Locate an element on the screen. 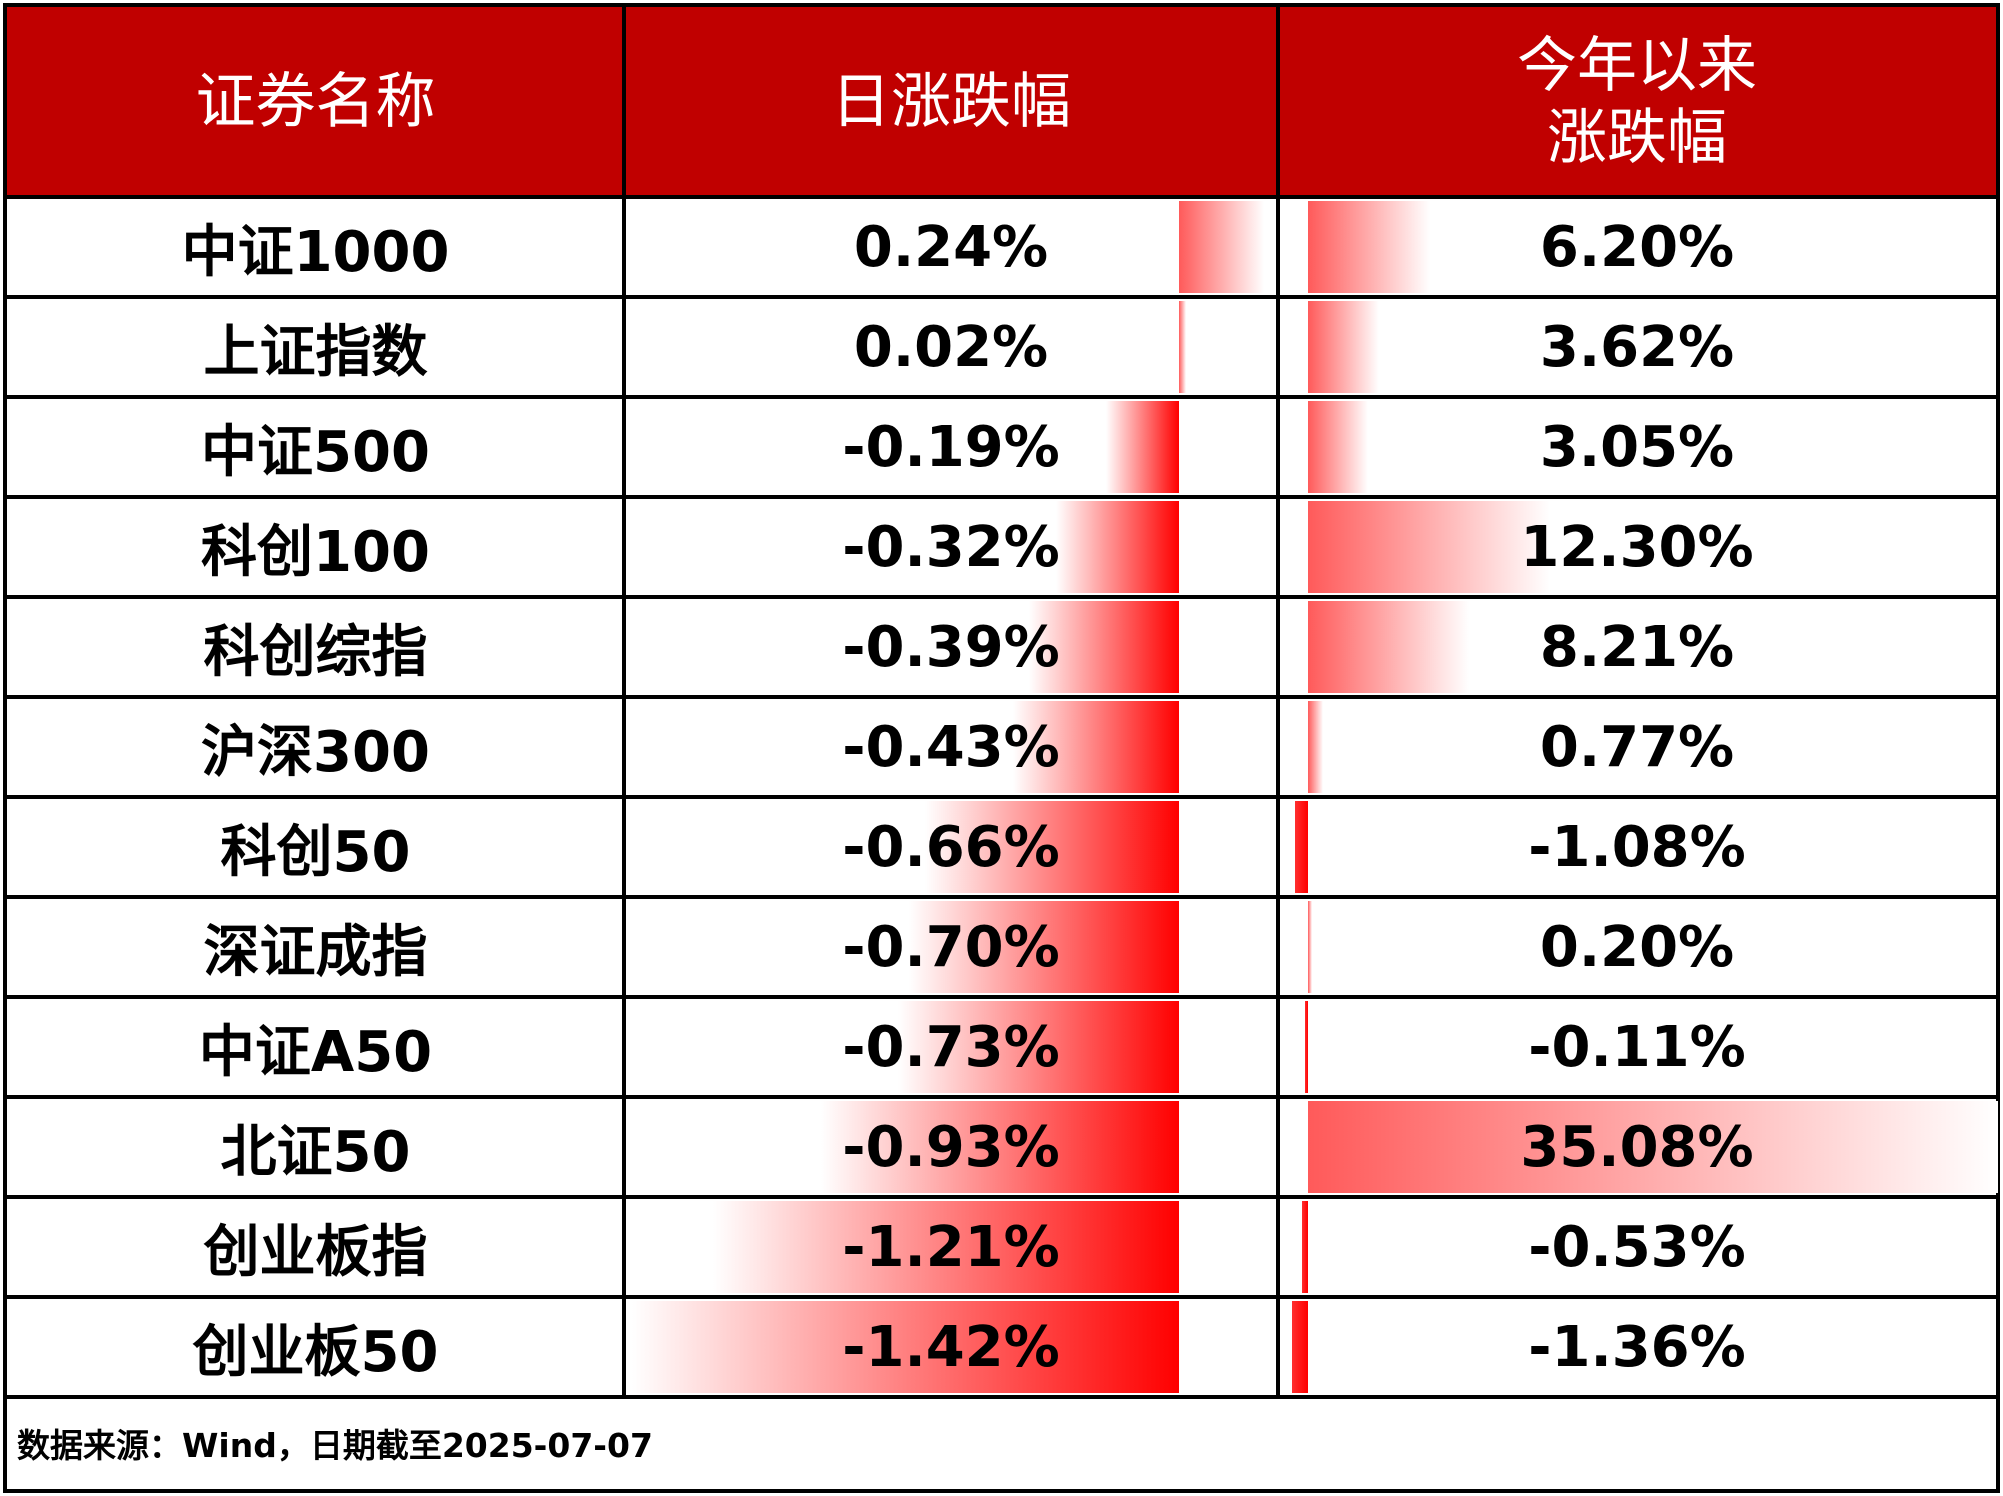  header-ytd-change-line1: 今年以来 is located at coordinates (1637, 66).